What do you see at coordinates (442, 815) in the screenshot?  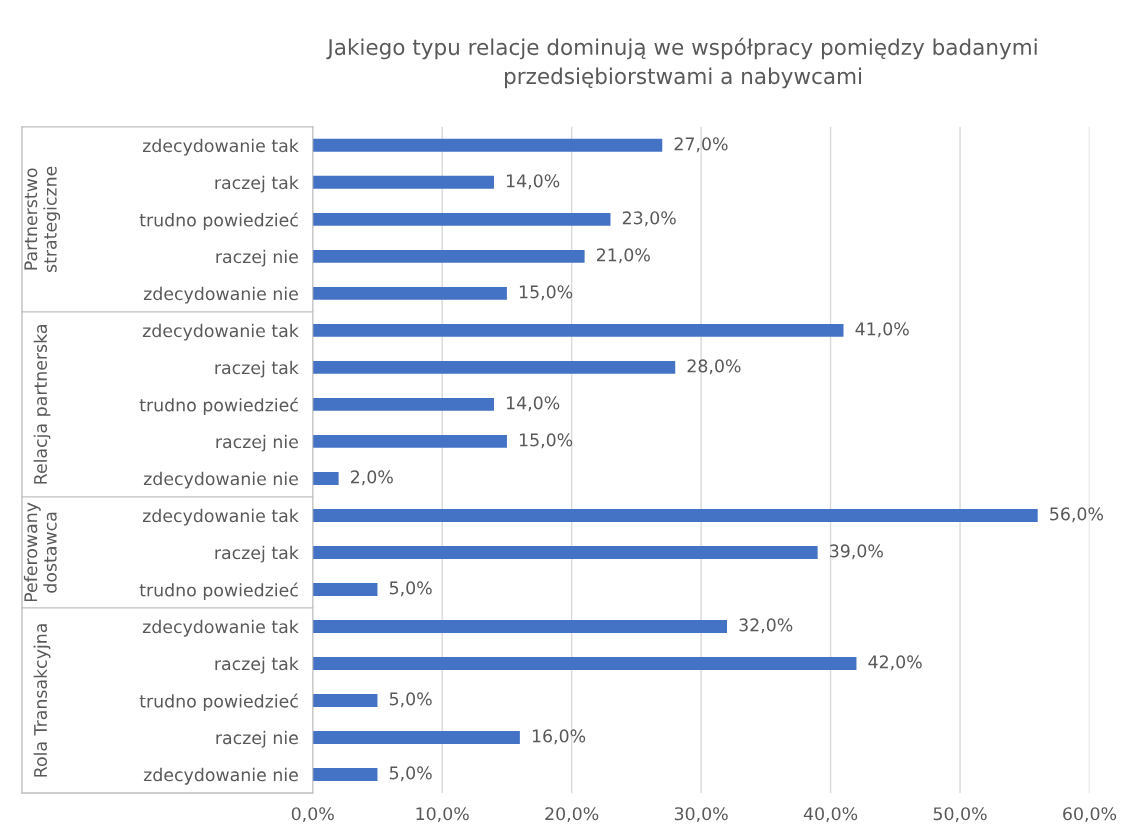 I see `x-tick-label: 10,0%` at bounding box center [442, 815].